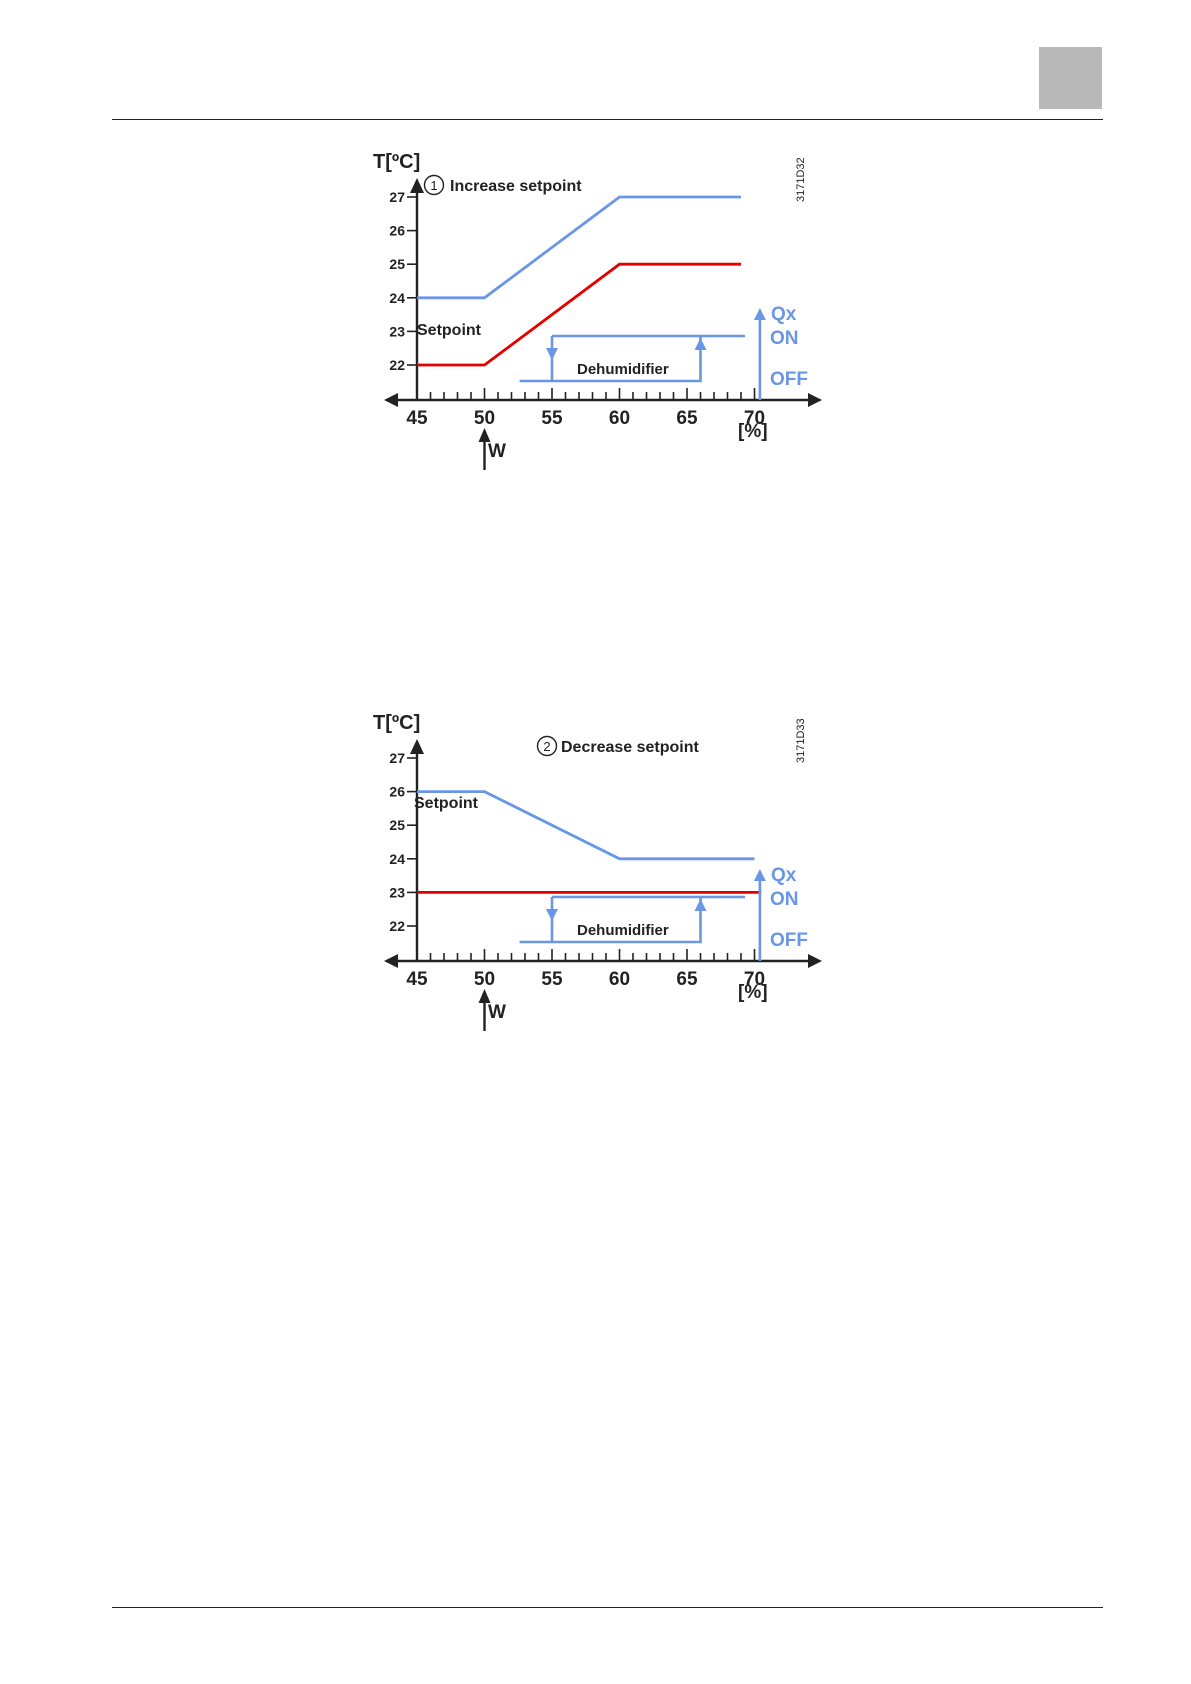 The image size is (1191, 1684). I want to click on figure-id: 3171D33, so click(801, 740).